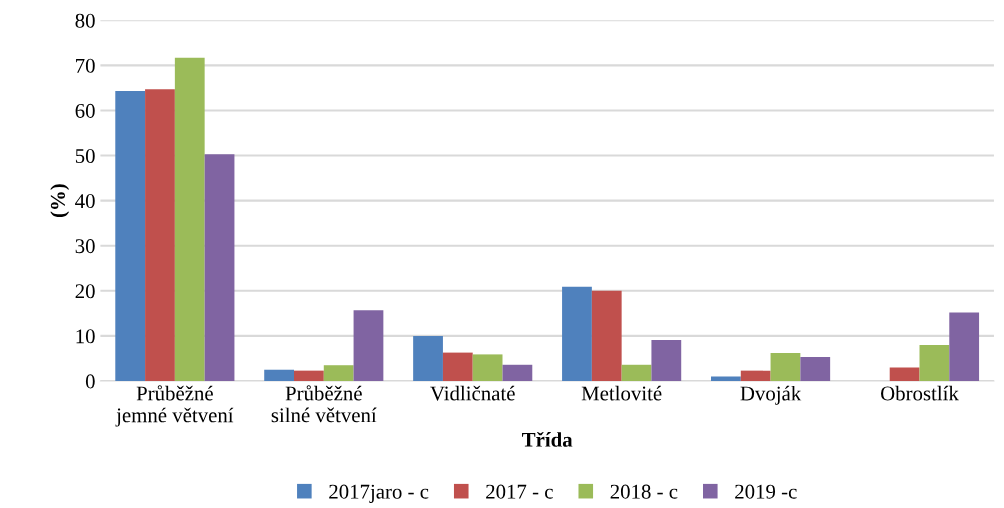 This screenshot has height=508, width=1004. Describe the element at coordinates (85, 20) in the screenshot. I see `y-tick-label: 80` at that location.